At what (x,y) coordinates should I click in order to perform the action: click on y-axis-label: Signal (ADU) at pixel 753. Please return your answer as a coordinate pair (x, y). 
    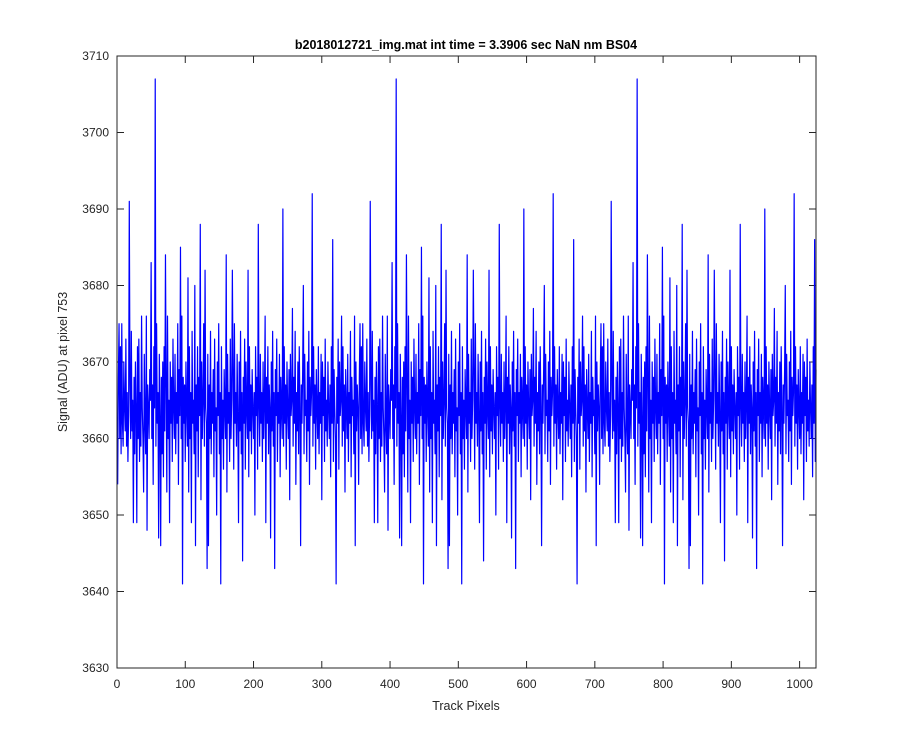
    Looking at the image, I should click on (63, 362).